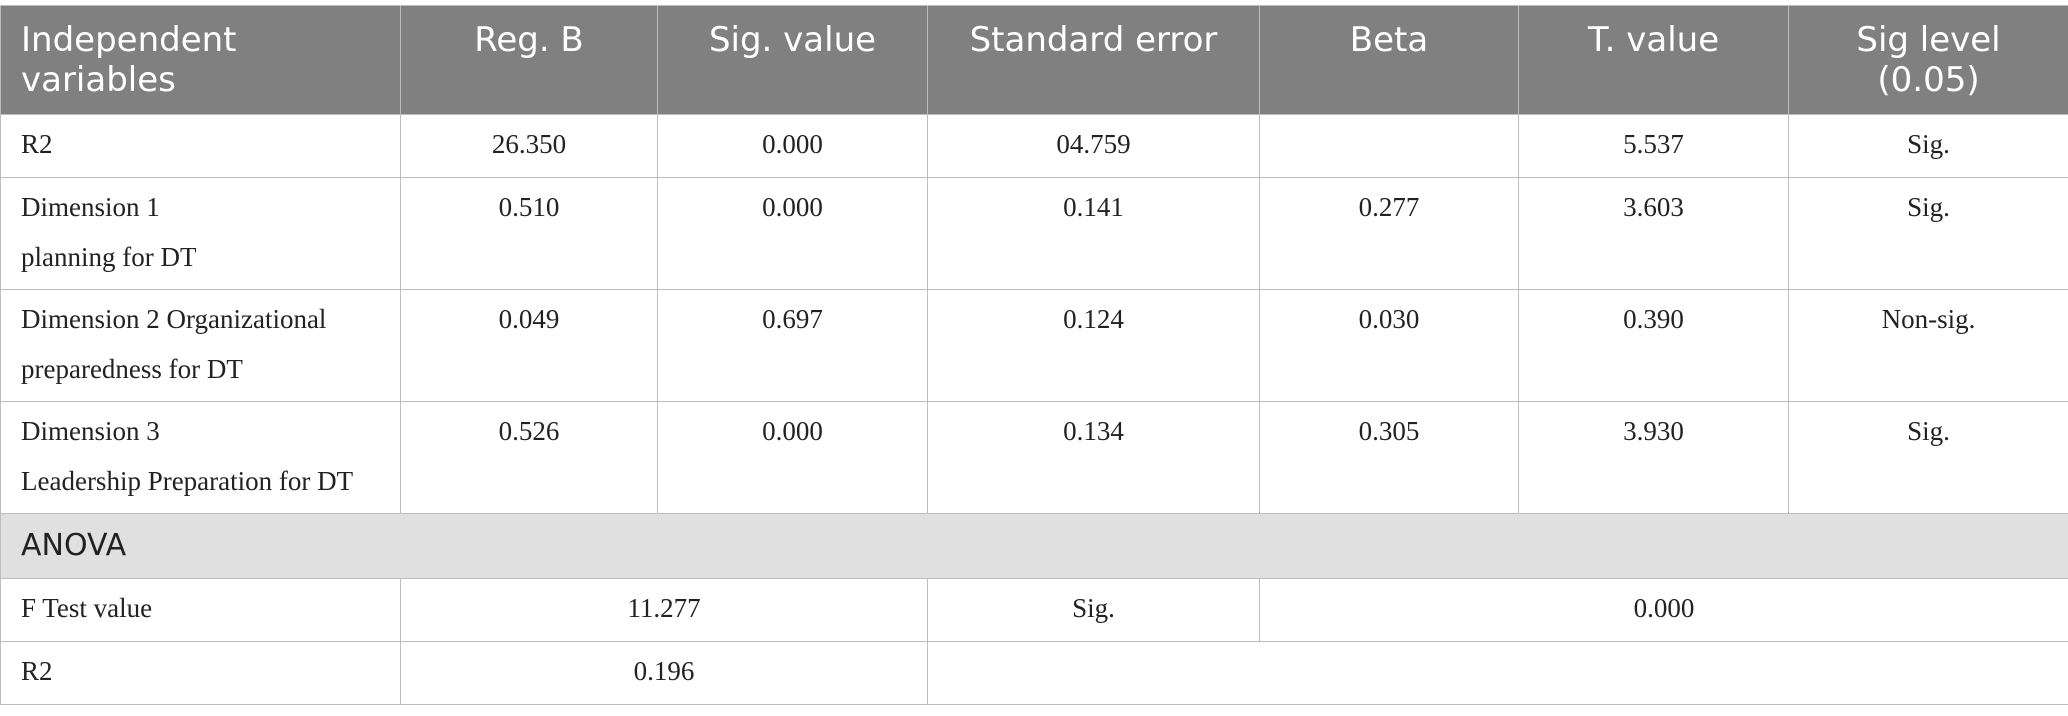 The width and height of the screenshot is (2068, 716). What do you see at coordinates (1389, 345) in the screenshot?
I see `table-cell: 0.030` at bounding box center [1389, 345].